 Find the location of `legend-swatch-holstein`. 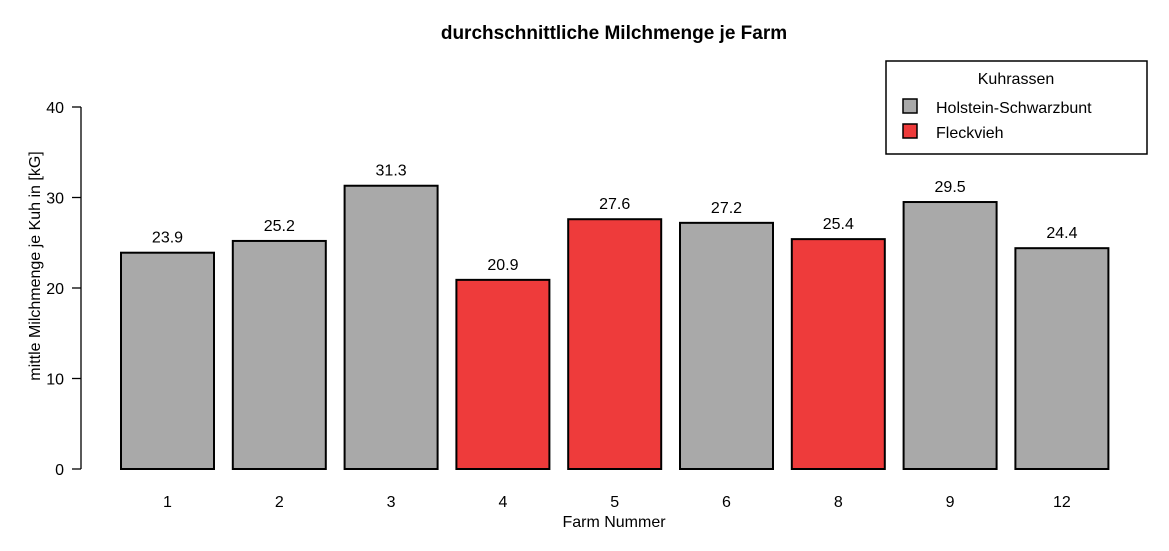

legend-swatch-holstein is located at coordinates (910, 106).